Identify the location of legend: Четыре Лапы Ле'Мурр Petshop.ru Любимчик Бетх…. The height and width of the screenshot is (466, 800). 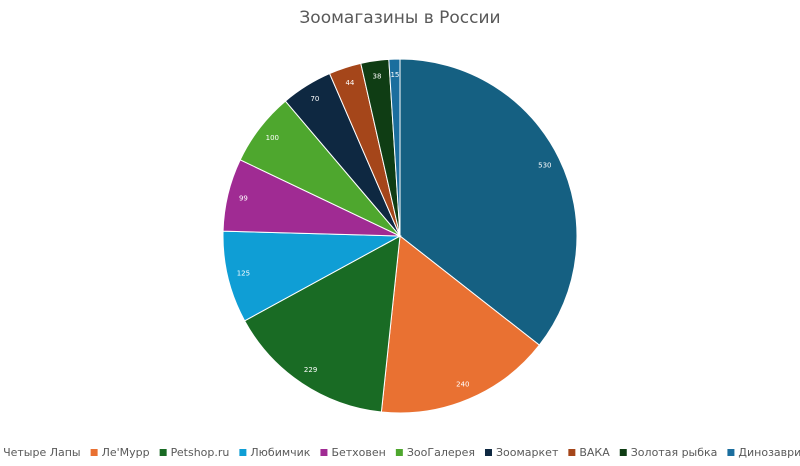
(401, 452).